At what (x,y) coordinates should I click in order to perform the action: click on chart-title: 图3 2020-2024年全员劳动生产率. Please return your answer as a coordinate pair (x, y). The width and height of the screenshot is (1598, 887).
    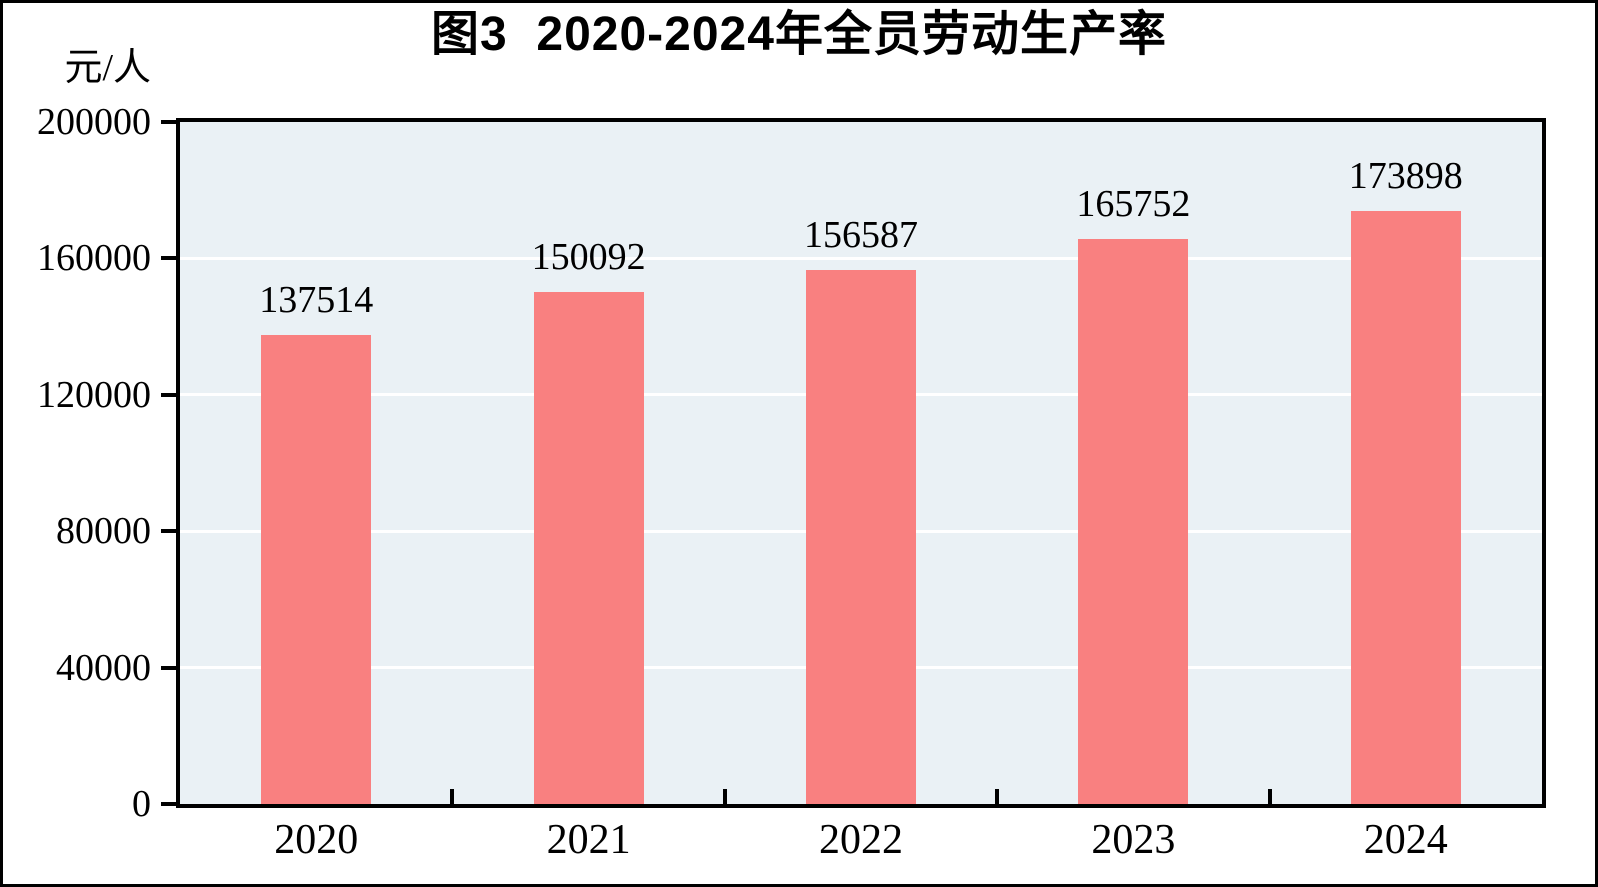
    Looking at the image, I should click on (799, 34).